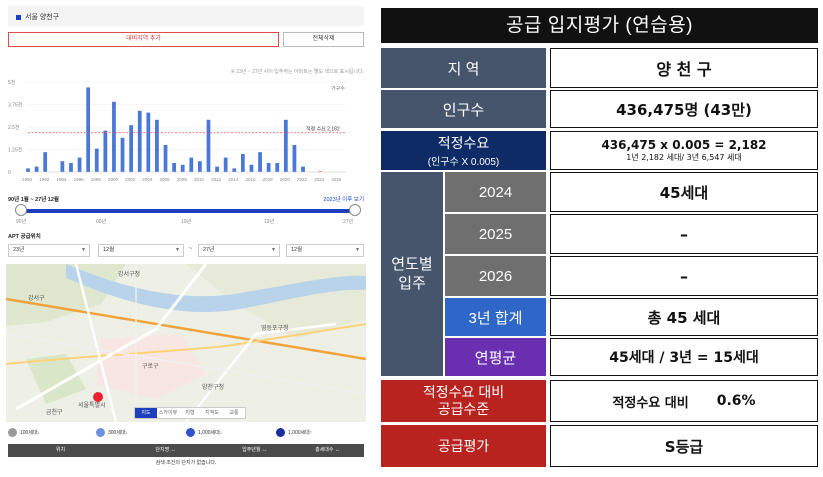  Describe the element at coordinates (348, 222) in the screenshot. I see `slider-tick: 27년` at that location.